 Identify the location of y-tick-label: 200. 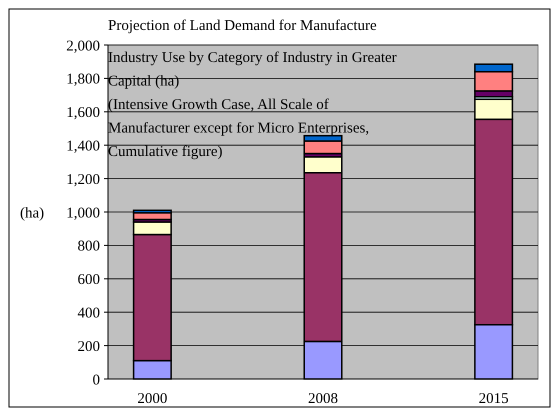
(89, 346).